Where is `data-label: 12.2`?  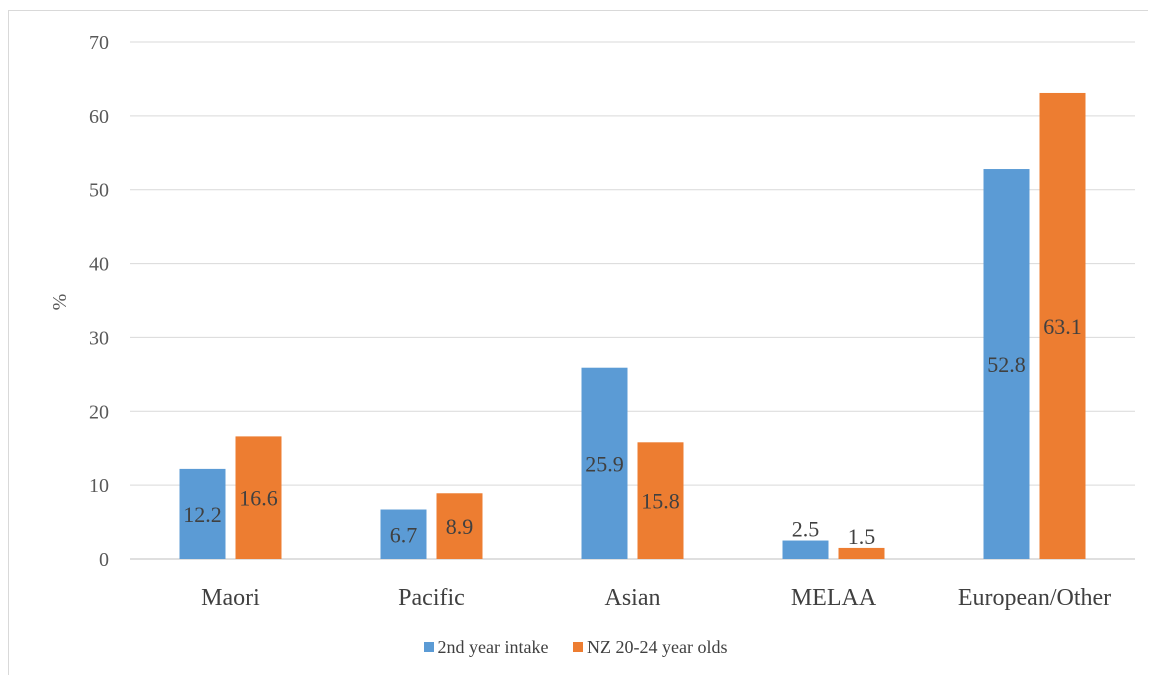
data-label: 12.2 is located at coordinates (202, 514).